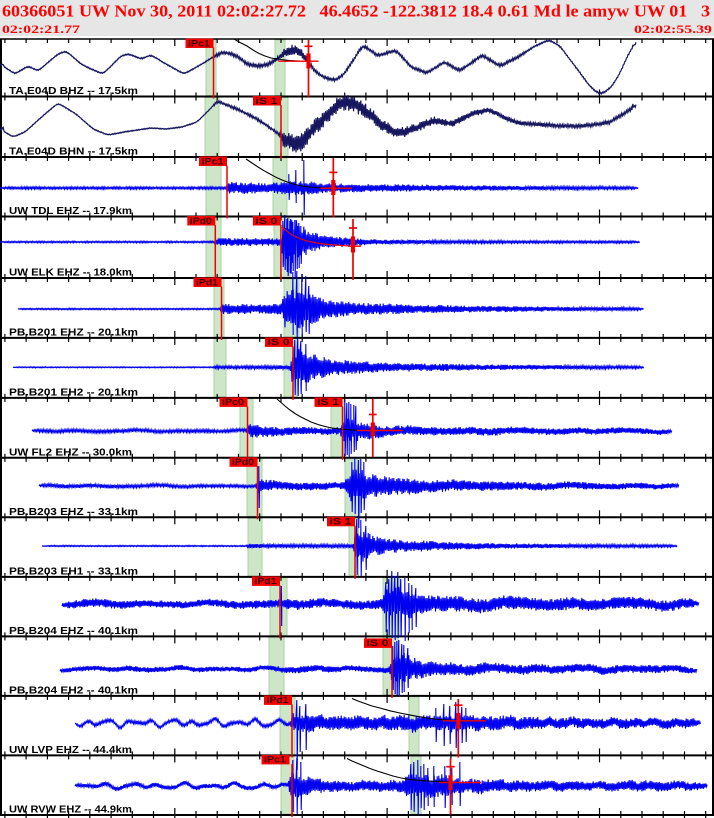 The height and width of the screenshot is (818, 714). I want to click on svg-text: UW LVP EHZ -- 44.4km, so click(70, 750).